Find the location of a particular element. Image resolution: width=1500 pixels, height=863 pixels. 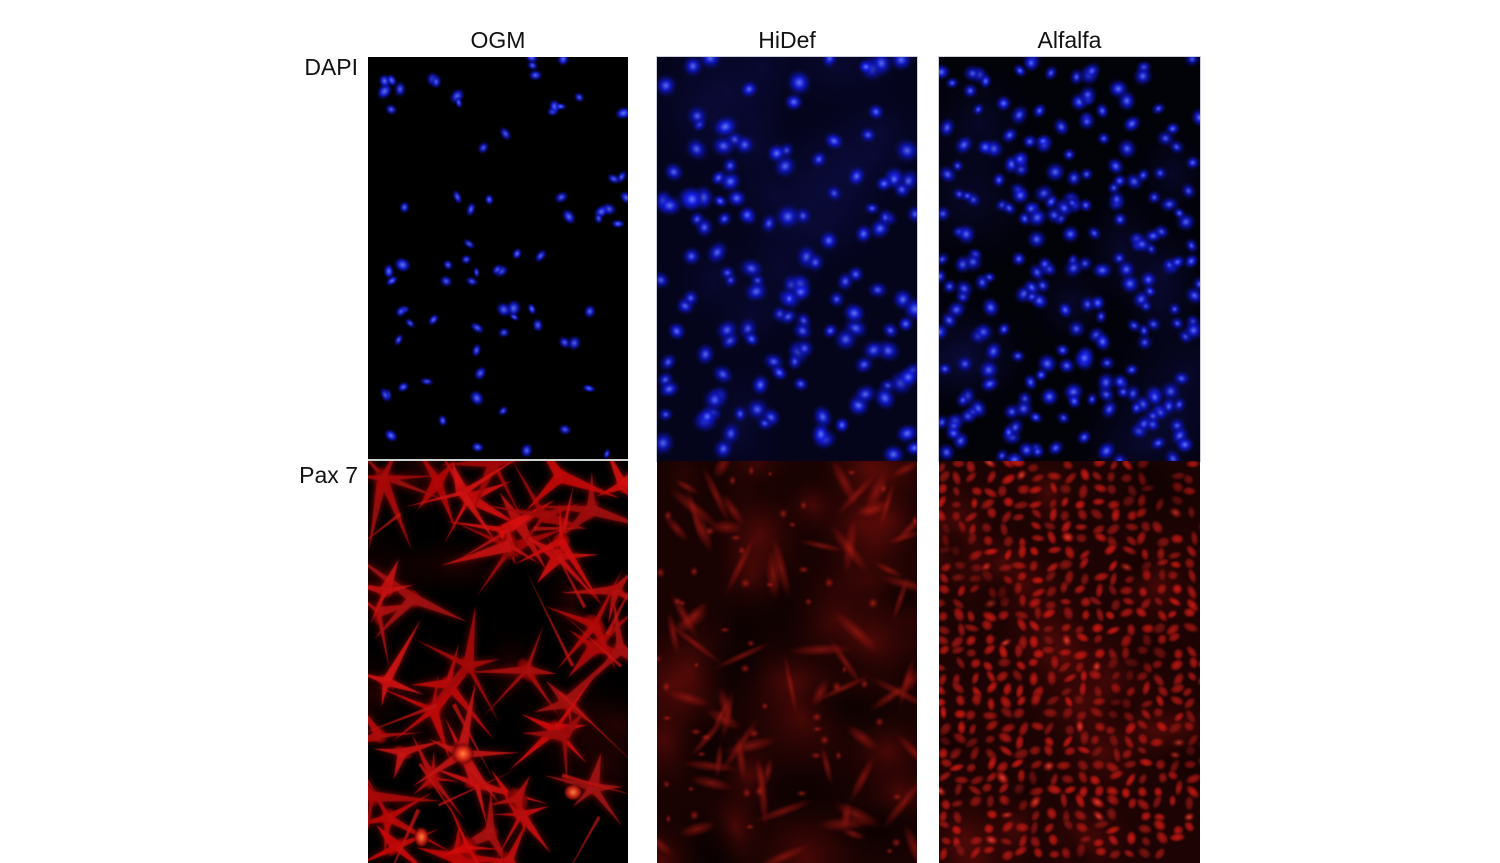

micrograph-hidef-dapi is located at coordinates (787, 259).